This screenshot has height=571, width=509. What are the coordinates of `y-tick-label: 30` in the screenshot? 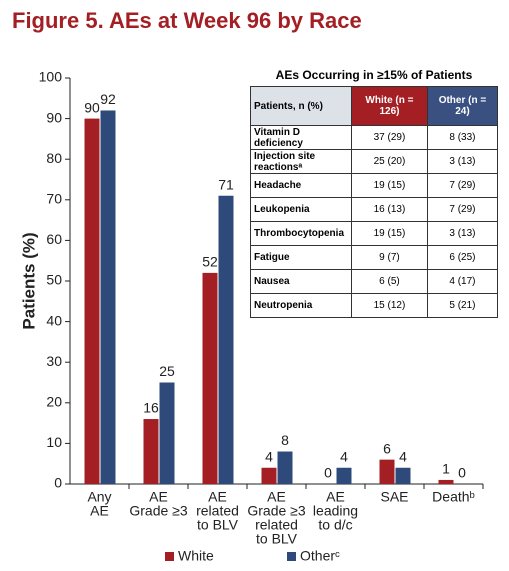 It's located at (54, 361).